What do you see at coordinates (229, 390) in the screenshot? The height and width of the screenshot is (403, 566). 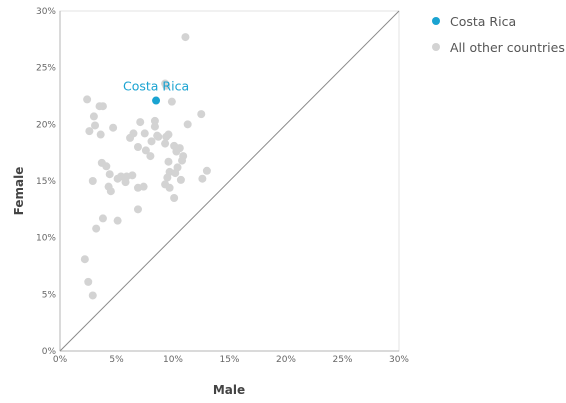 I see `x-axis-title: Male` at bounding box center [229, 390].